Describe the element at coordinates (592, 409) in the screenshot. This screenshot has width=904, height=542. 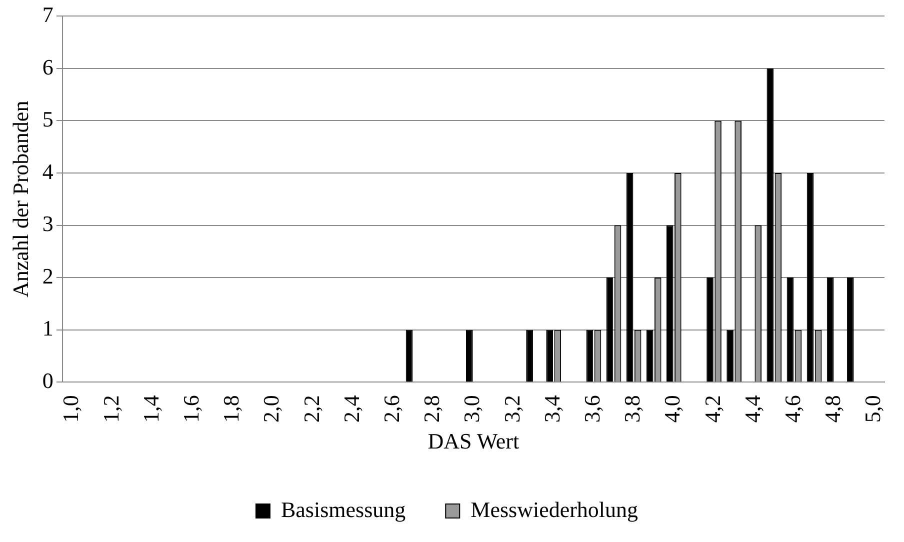
I see `x-tick-label: 3,6` at that location.